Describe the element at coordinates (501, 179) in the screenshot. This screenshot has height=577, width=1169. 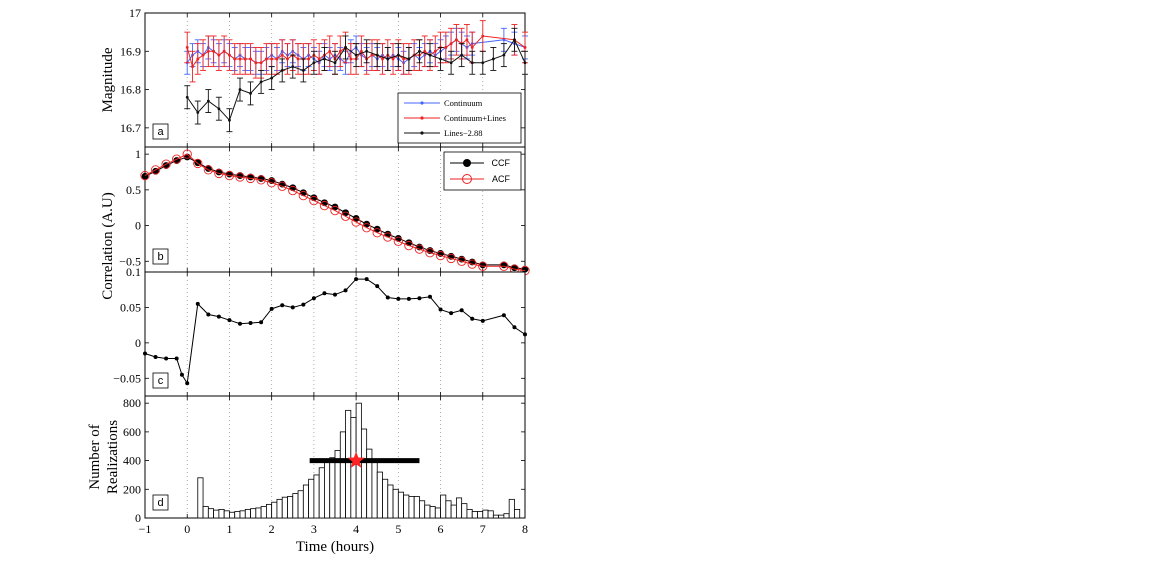
I see `legend-label: ACF` at that location.